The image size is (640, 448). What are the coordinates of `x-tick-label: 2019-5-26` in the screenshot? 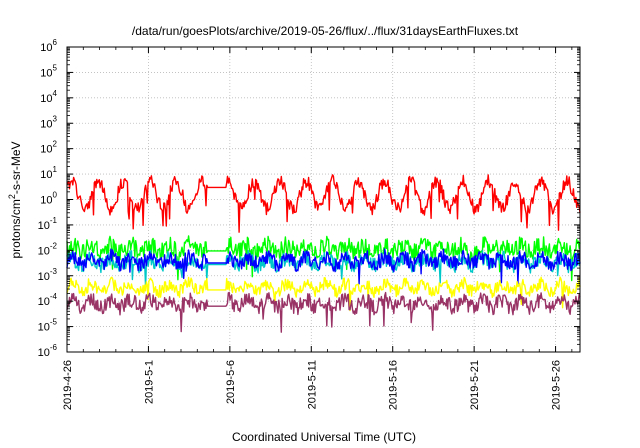 It's located at (557, 385).